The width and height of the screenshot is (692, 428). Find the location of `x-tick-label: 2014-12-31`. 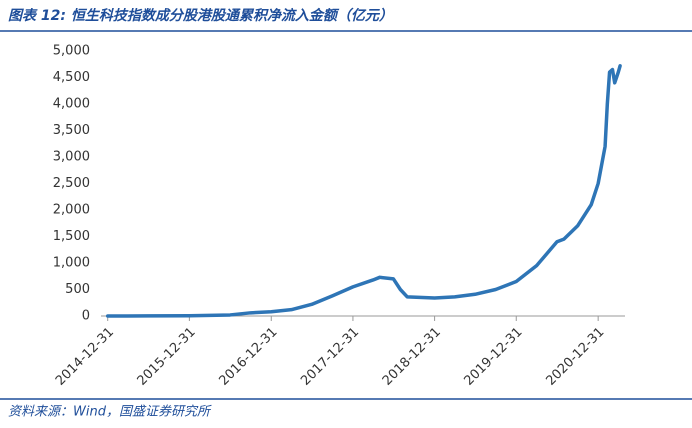

x-tick-label: 2014-12-31 is located at coordinates (85, 357).